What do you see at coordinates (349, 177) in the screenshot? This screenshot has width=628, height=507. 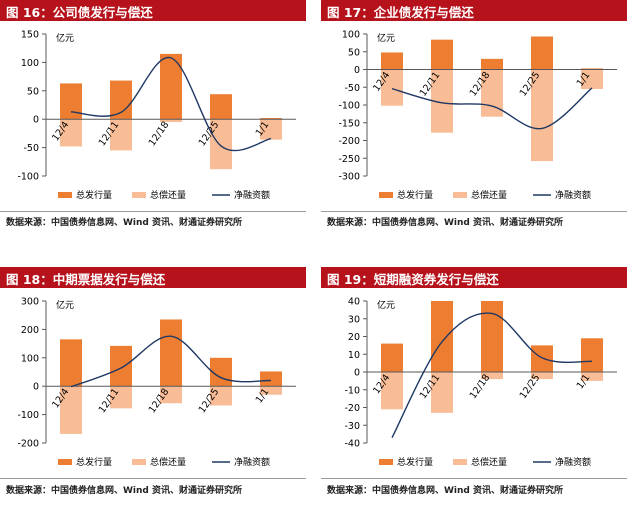 I see `y-tick-label: -300` at bounding box center [349, 177].